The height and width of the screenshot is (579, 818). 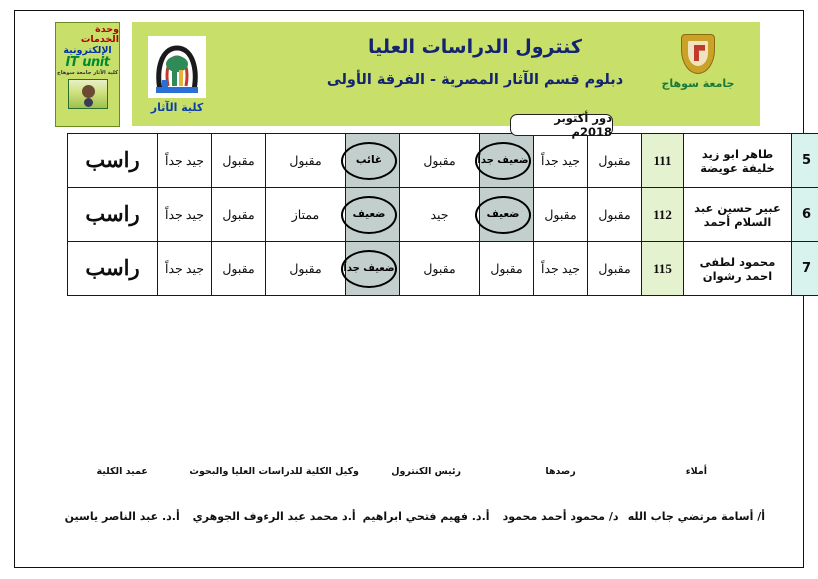 I want to click on cell-sequence: 6, so click(x=804, y=214).